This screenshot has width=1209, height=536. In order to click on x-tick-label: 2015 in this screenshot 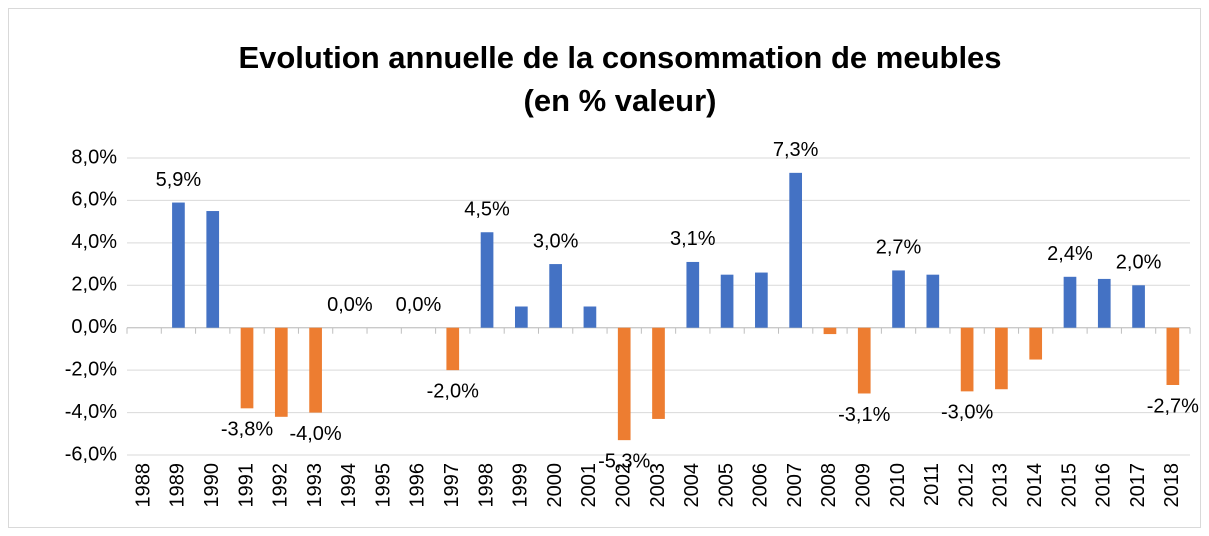, I will do `click(1069, 485)`.